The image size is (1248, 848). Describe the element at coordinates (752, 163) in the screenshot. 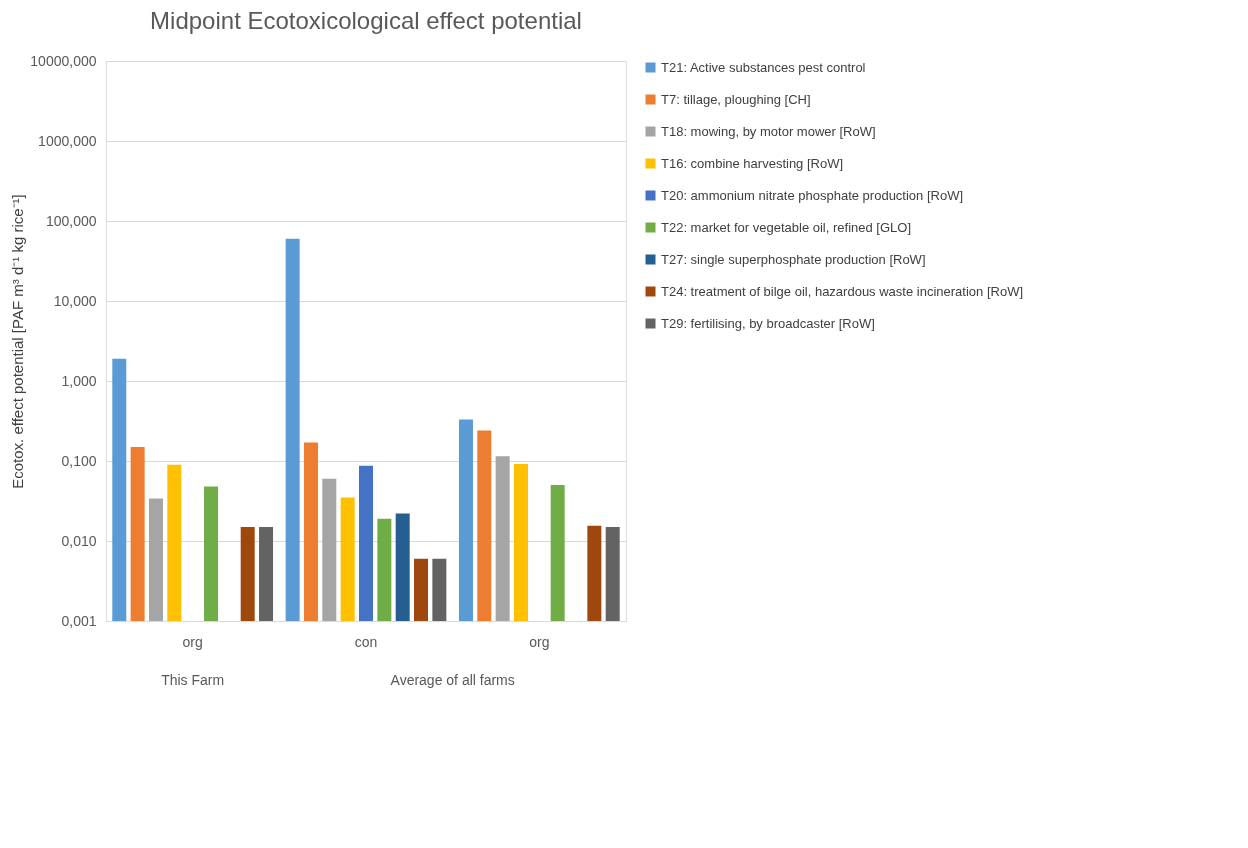

I see `legend-label: T16: combine harvesting [RoW]` at that location.